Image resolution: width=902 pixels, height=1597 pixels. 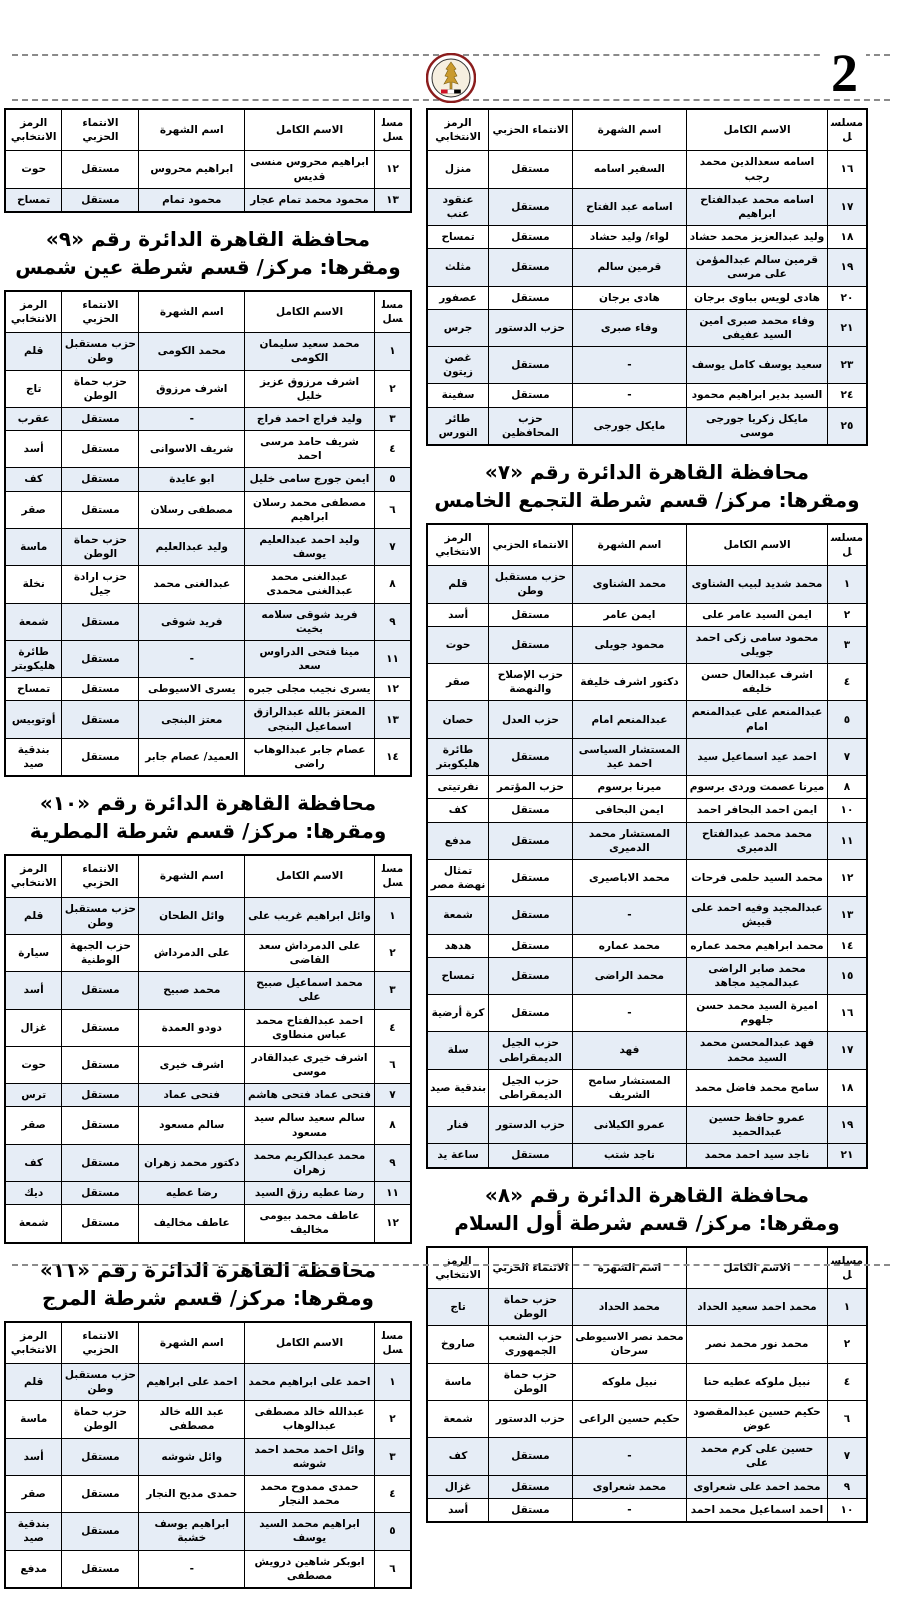 What do you see at coordinates (309, 990) in the screenshot?
I see `cell-full-name: محمد اسماعيل صبيح على` at bounding box center [309, 990].